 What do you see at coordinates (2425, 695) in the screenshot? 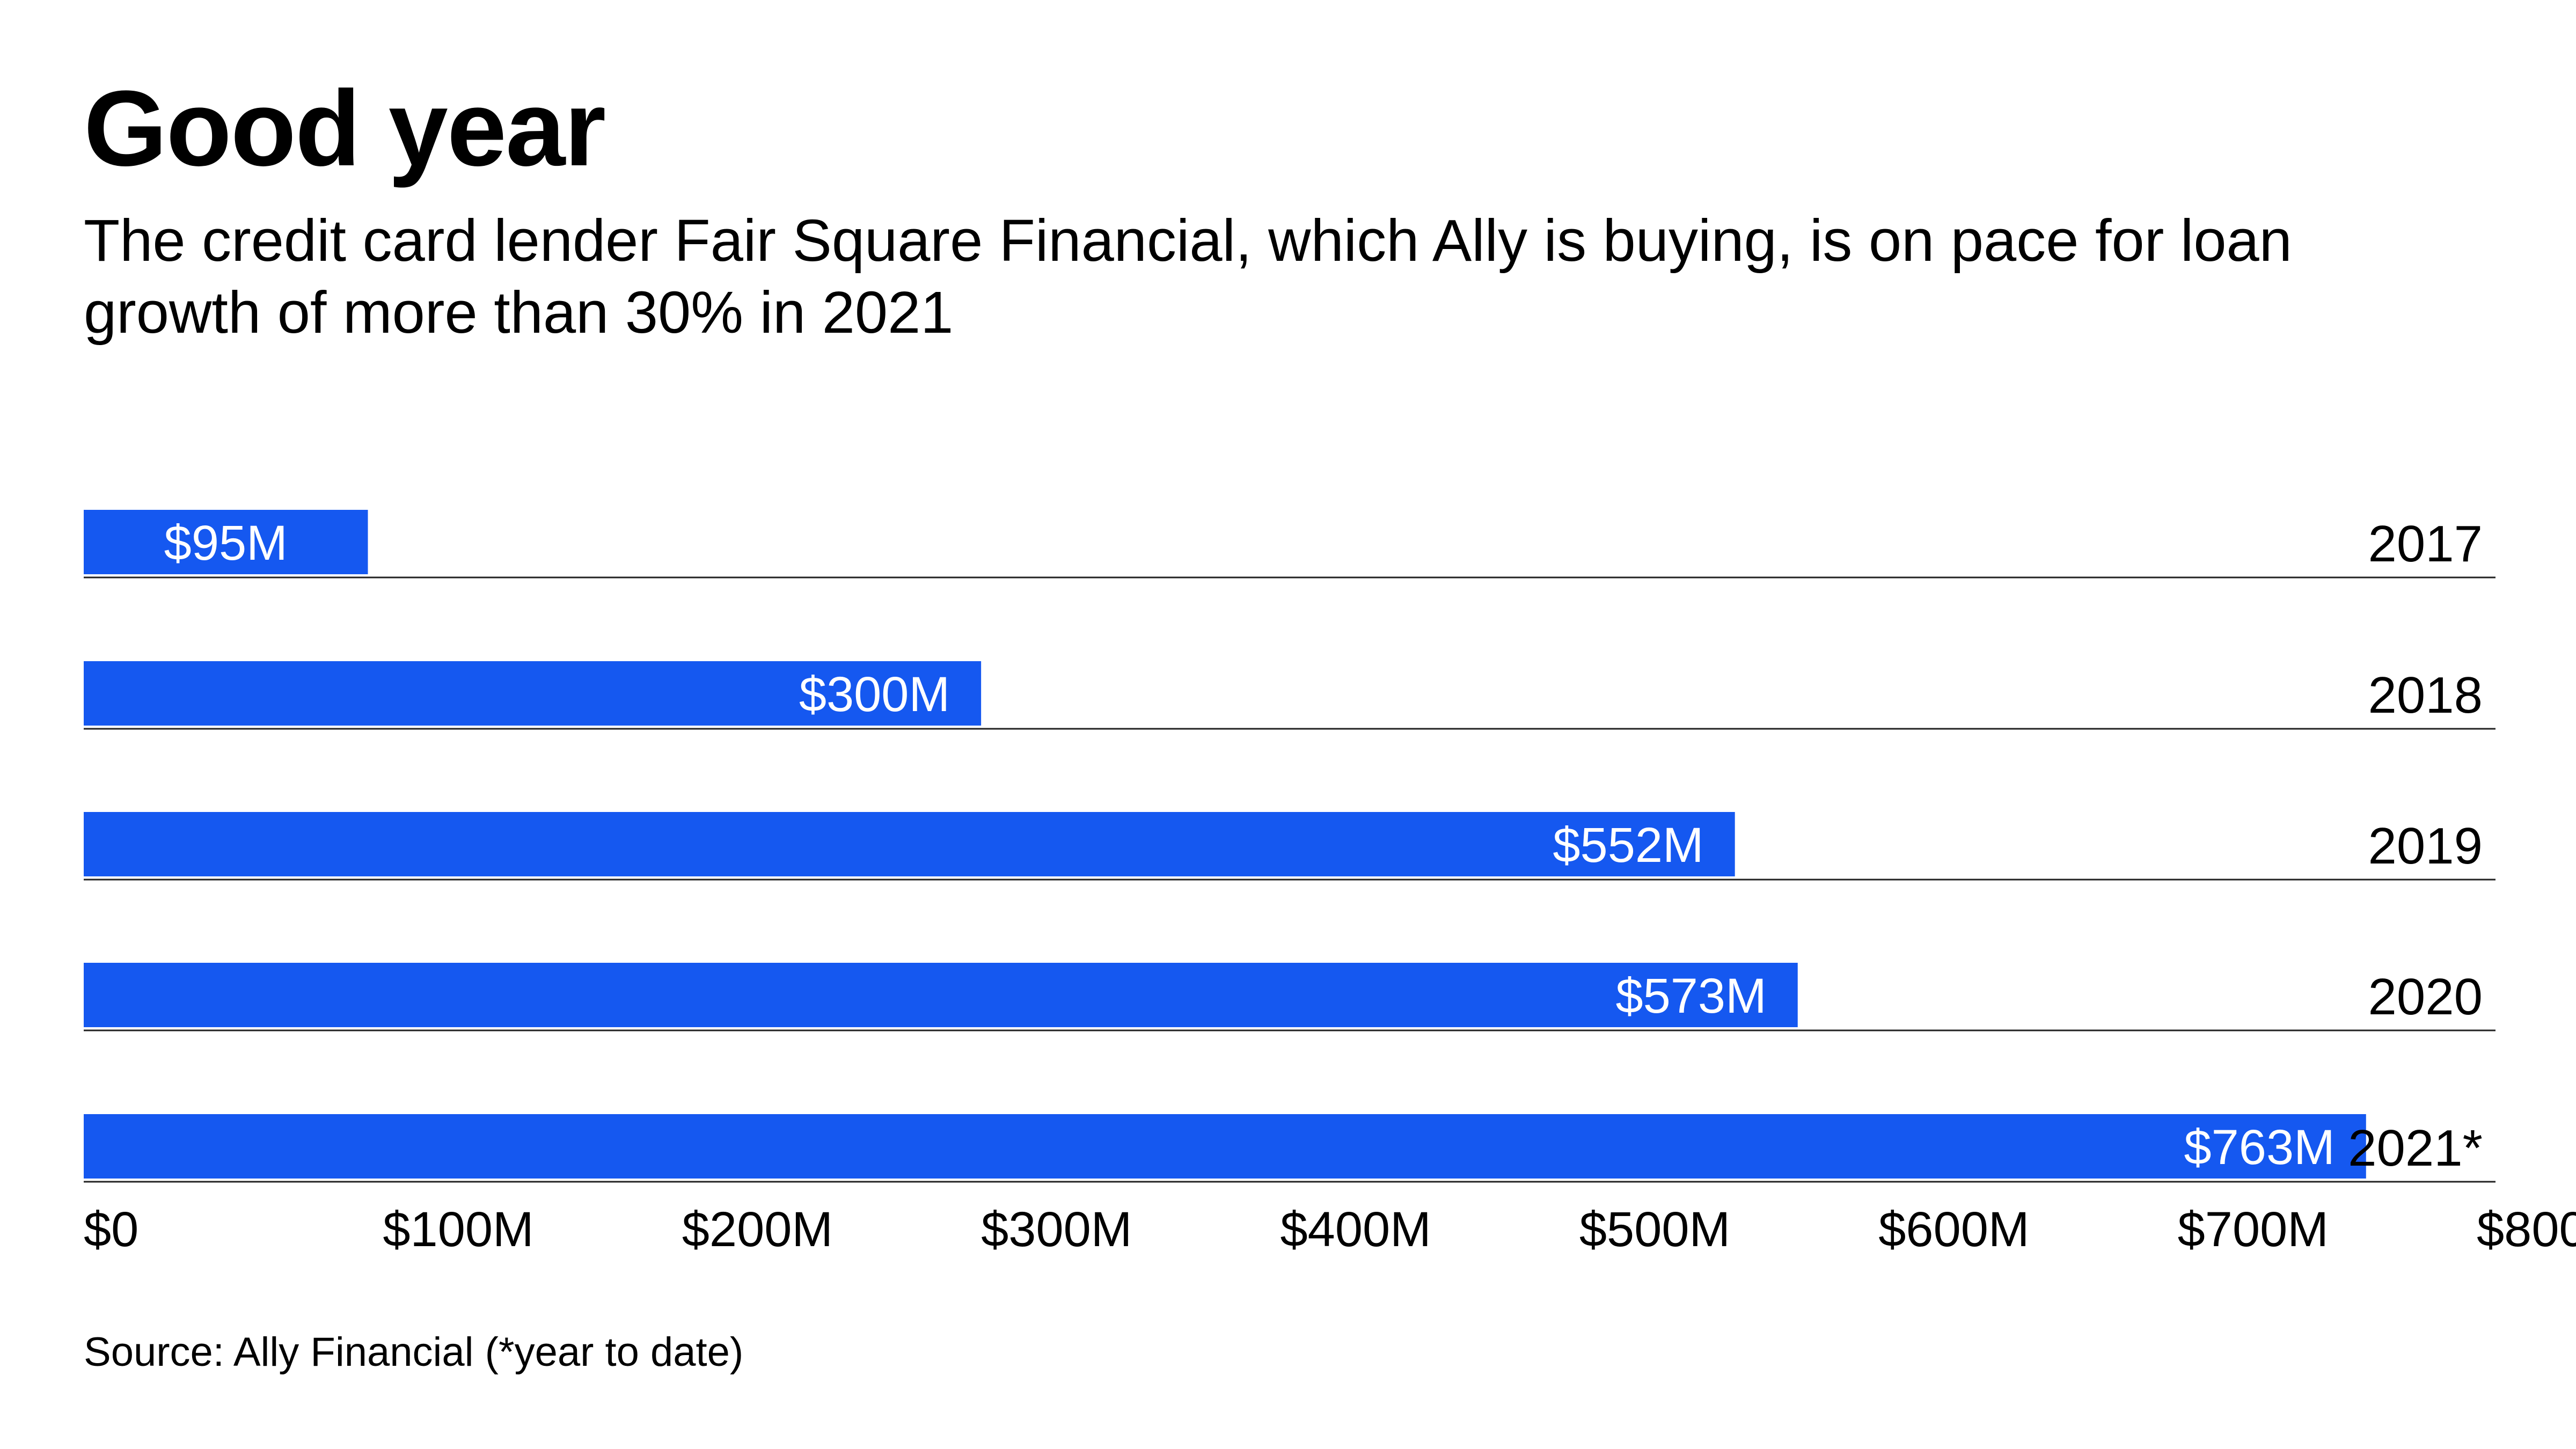
I see `category-label: 2018` at bounding box center [2425, 695].